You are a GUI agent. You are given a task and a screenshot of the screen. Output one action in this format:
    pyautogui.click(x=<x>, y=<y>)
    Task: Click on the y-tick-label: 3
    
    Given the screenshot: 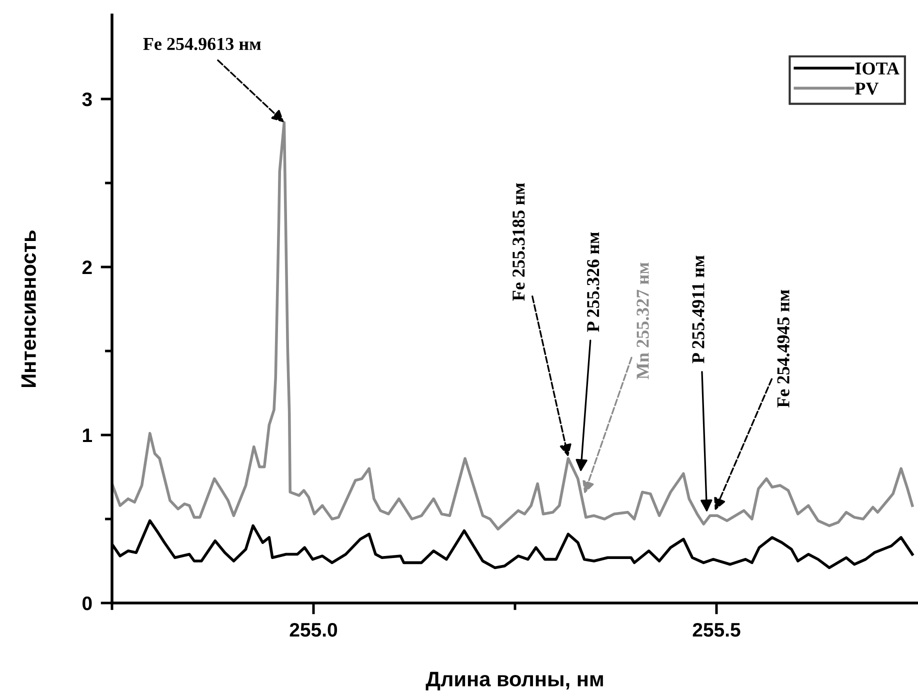 What is the action you would take?
    pyautogui.click(x=87, y=99)
    